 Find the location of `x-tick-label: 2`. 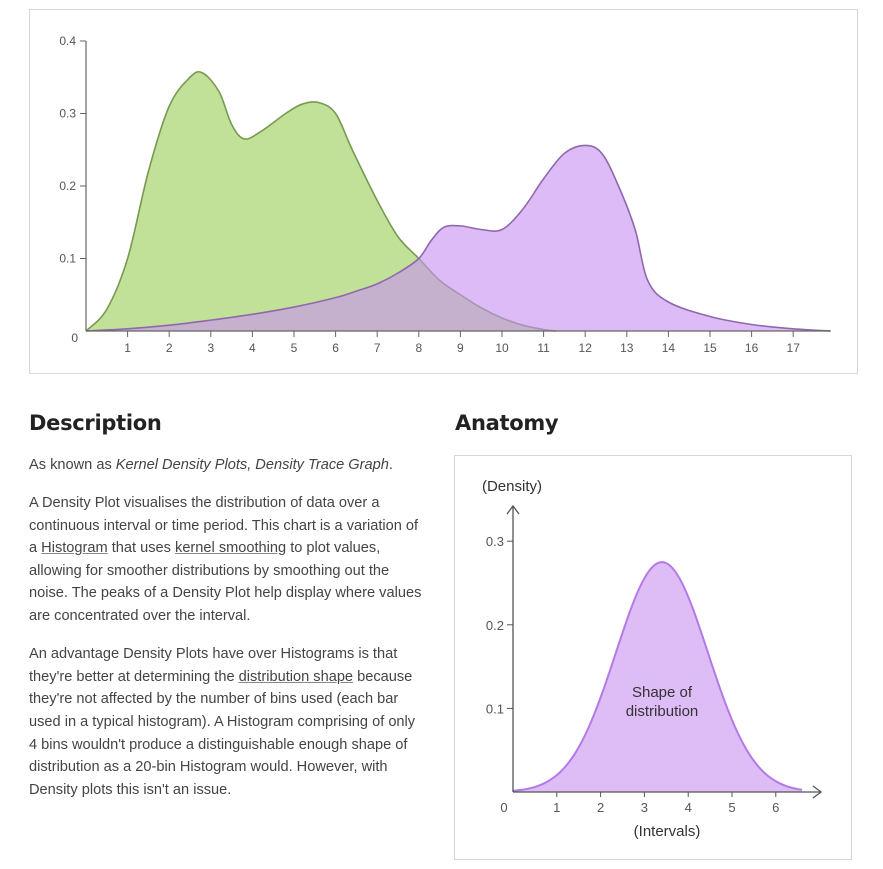

x-tick-label: 2 is located at coordinates (169, 348).